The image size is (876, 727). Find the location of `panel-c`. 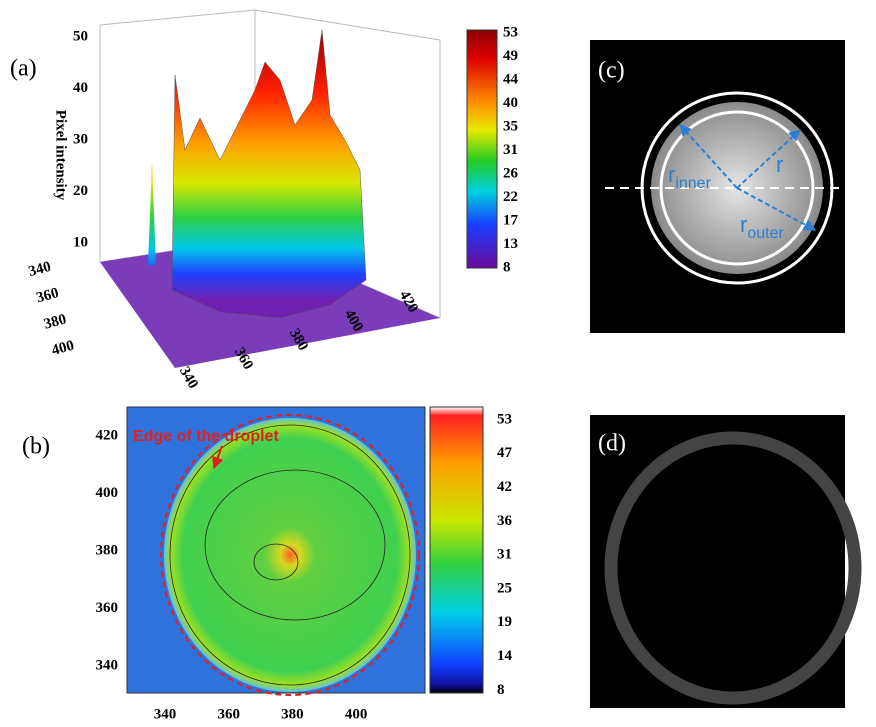

panel-c is located at coordinates (717, 186).